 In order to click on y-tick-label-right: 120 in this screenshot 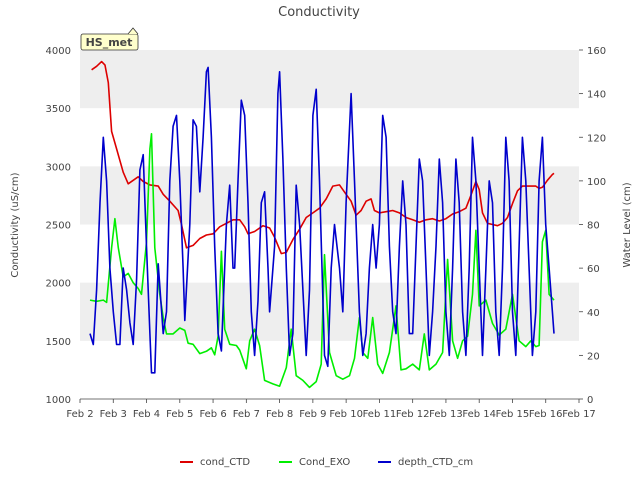, I will do `click(596, 138)`.